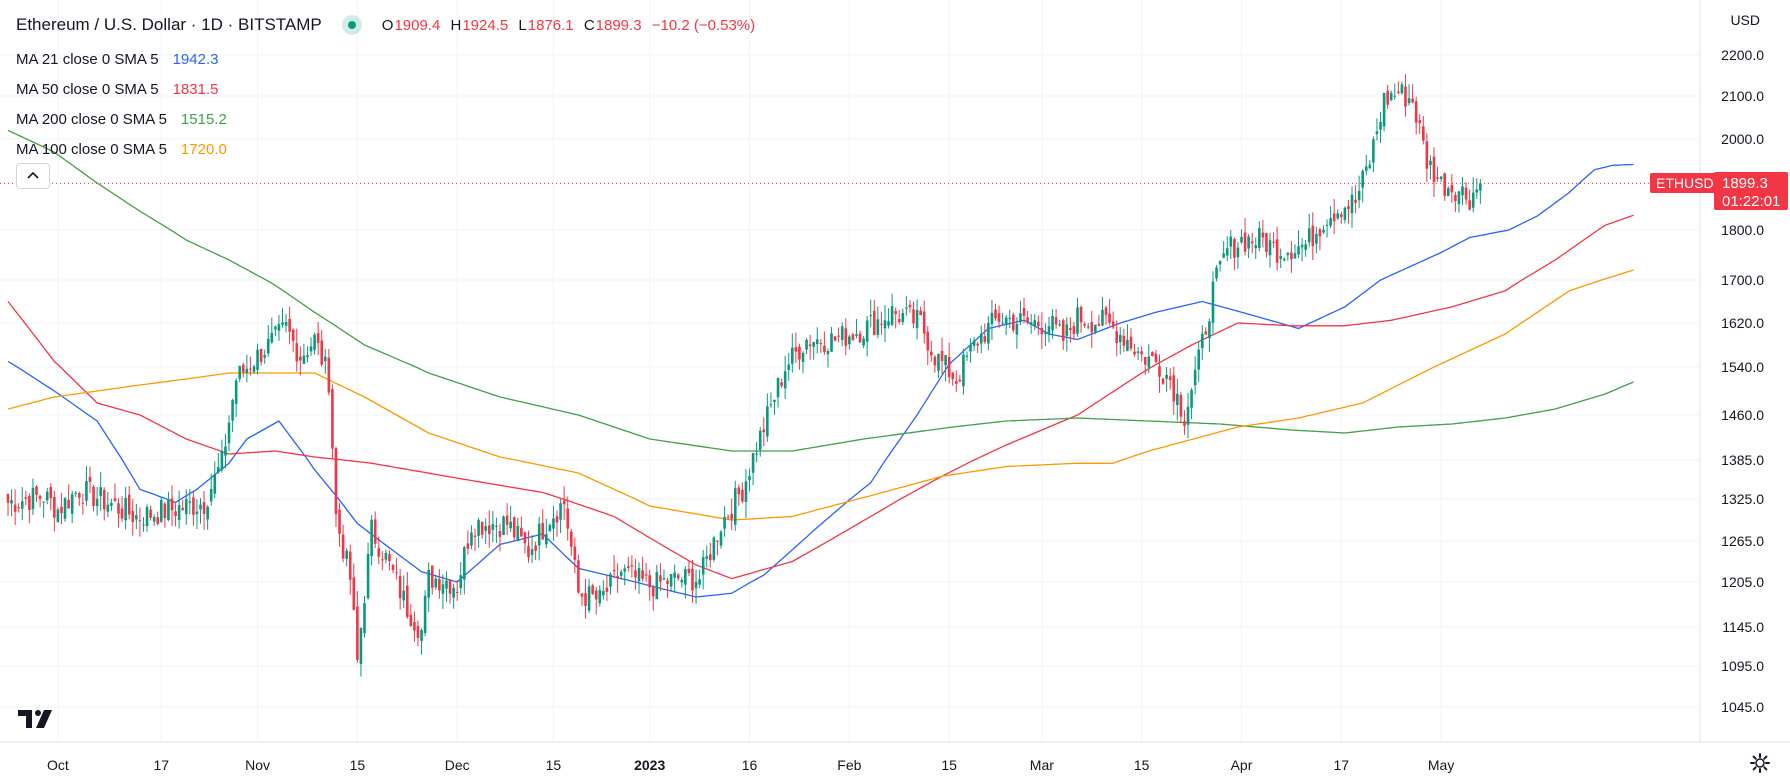  I want to click on indicator-ma100: MA 100 close 0 SMA 5 1720.0, so click(121, 150).